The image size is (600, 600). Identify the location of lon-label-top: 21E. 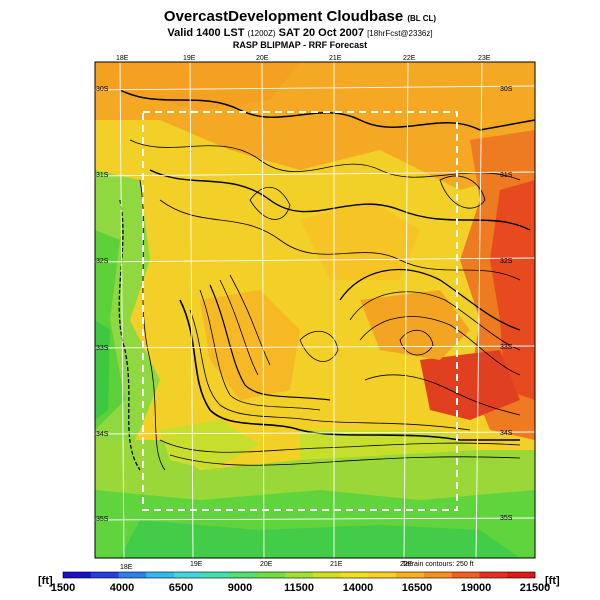
(335, 58).